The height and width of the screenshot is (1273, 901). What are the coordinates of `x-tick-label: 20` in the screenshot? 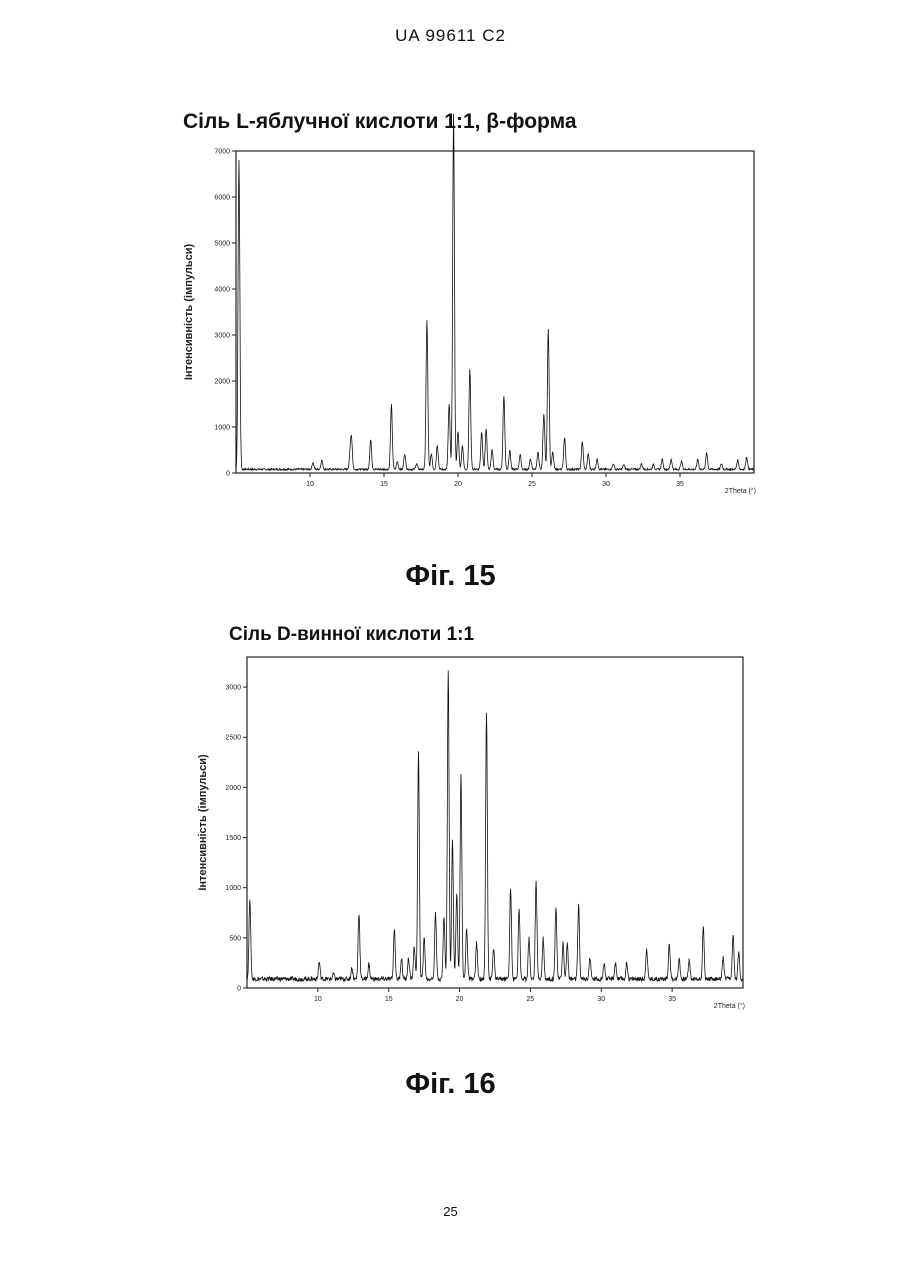 It's located at (460, 999).